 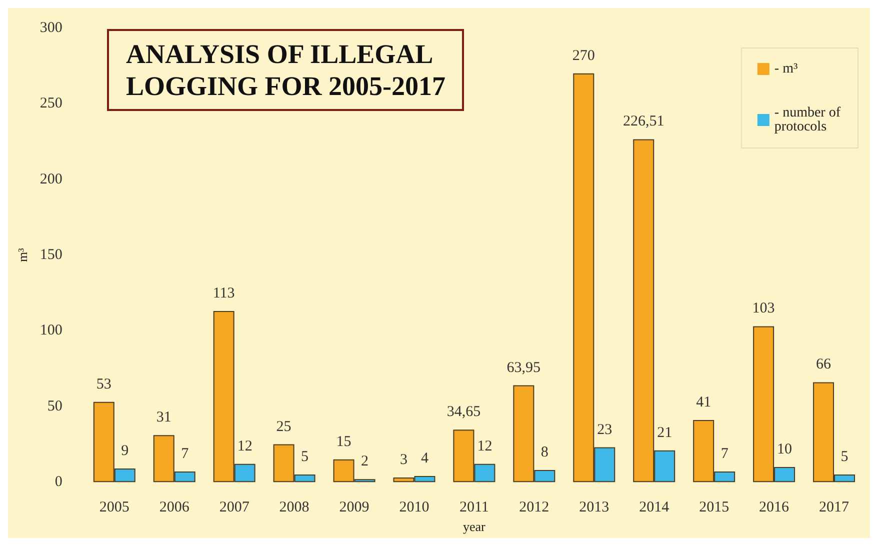 I want to click on data-label: 8, so click(x=544, y=452).